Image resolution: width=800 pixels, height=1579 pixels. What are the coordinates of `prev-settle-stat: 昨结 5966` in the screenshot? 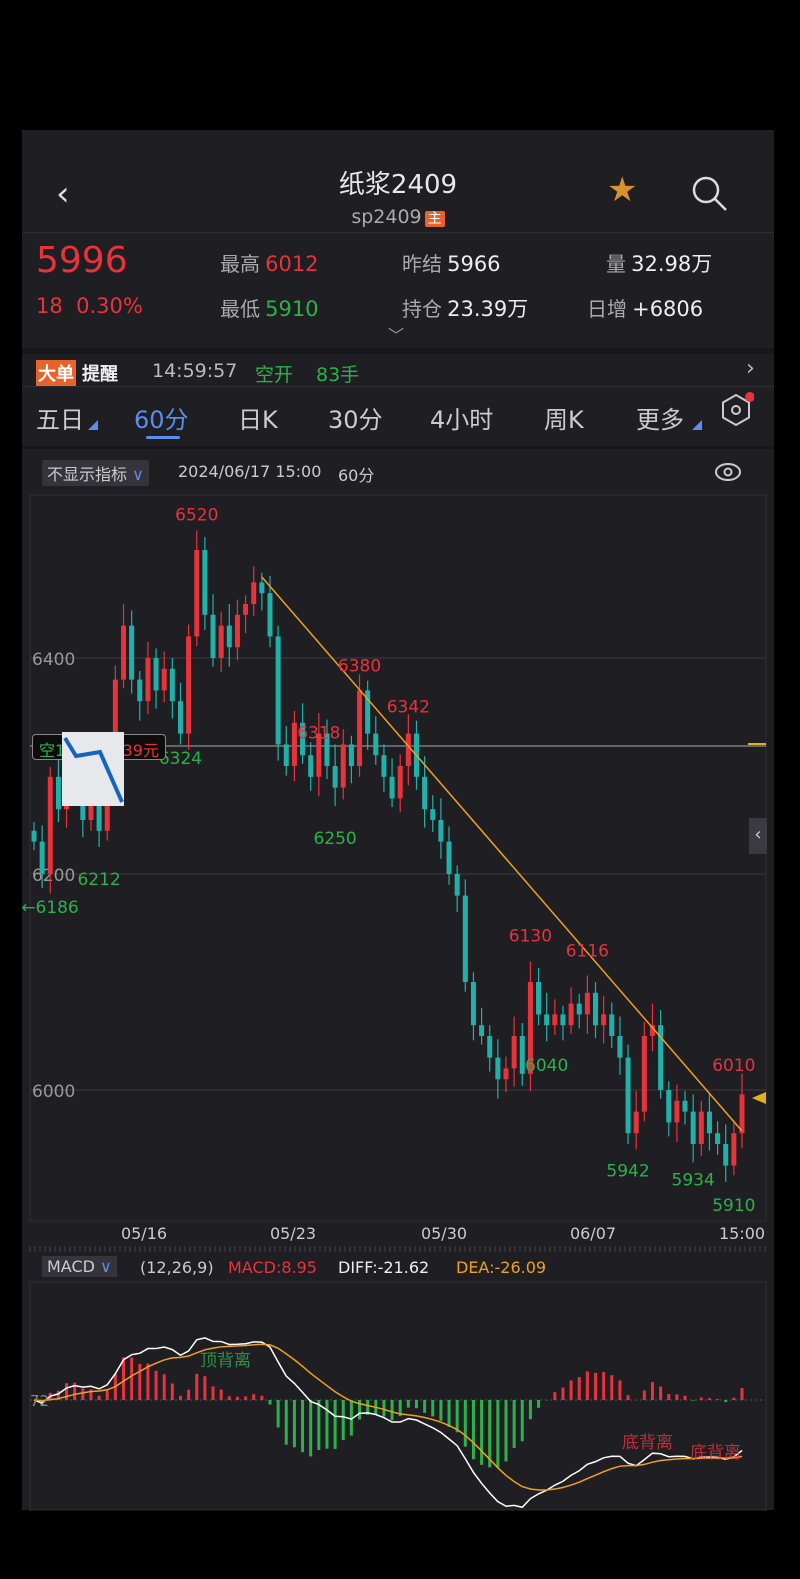 It's located at (451, 262).